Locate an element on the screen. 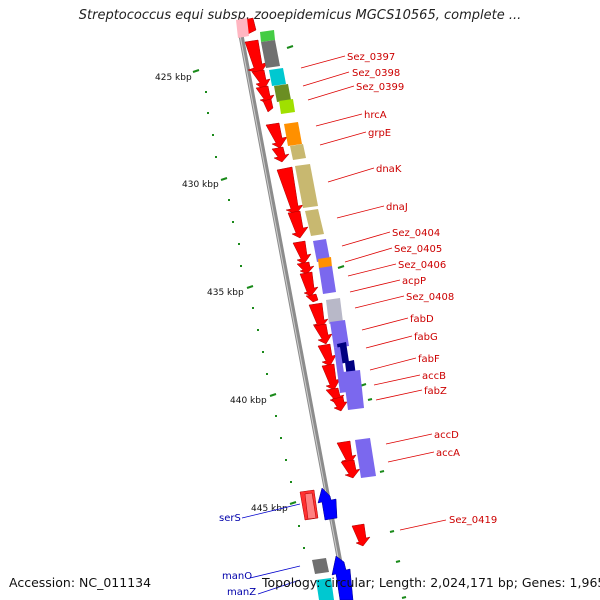  gene-label-sez0406: Sez_0406 is located at coordinates (422, 265).